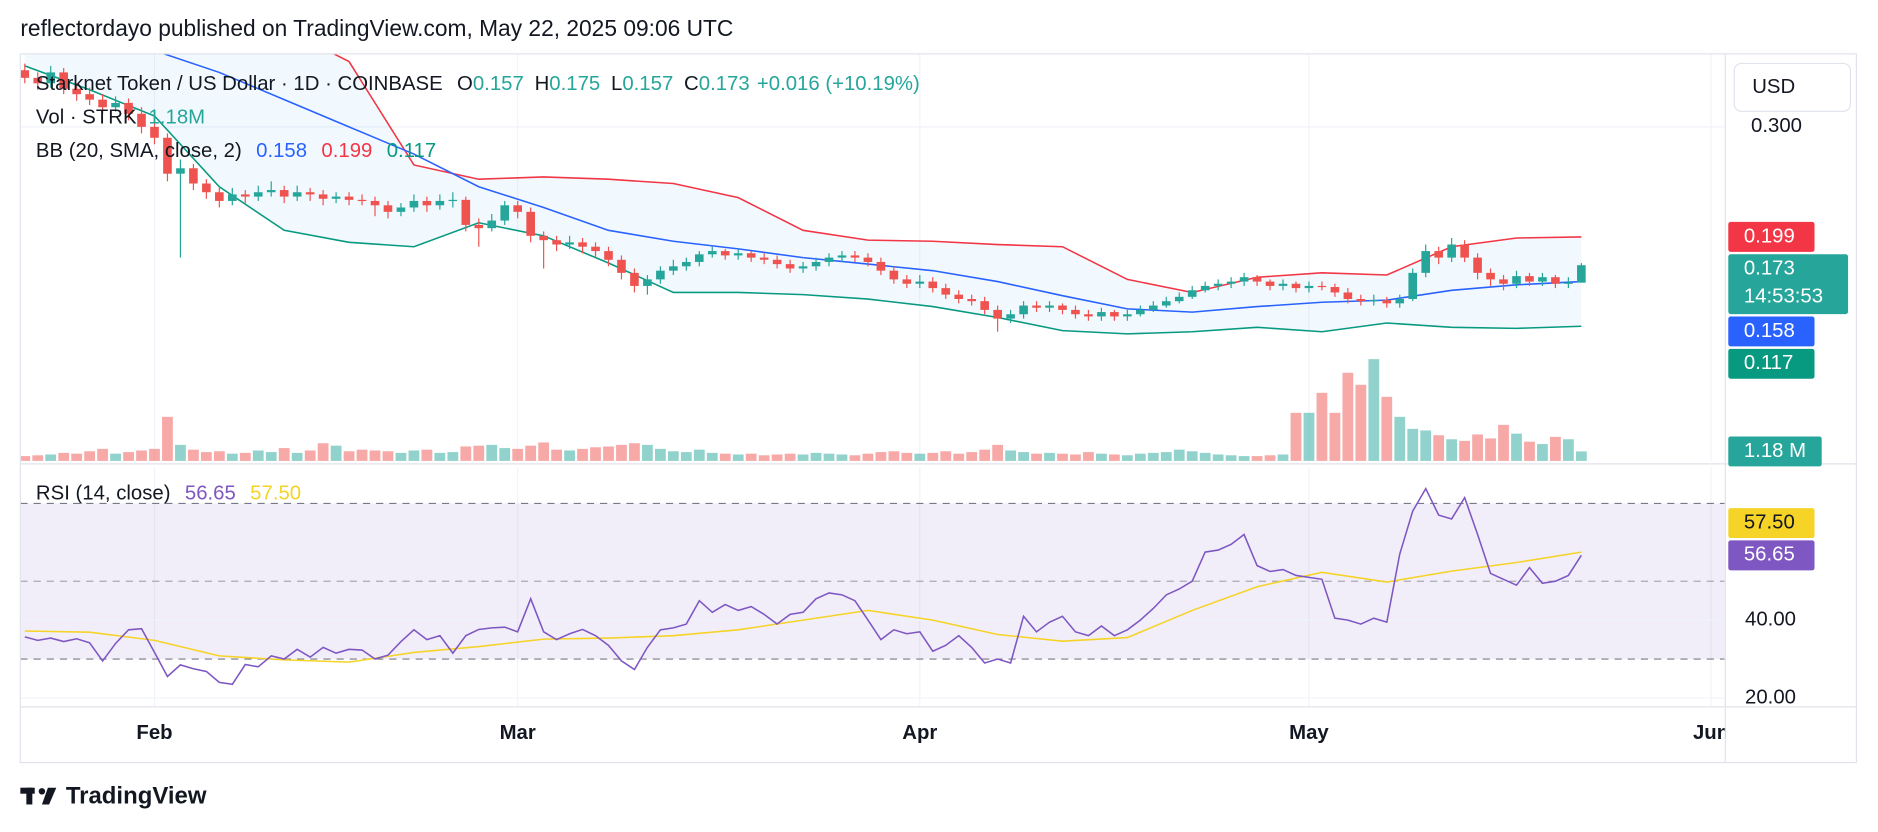 Image resolution: width=1878 pixels, height=832 pixels. I want to click on bb-basis-value: 0.158, so click(281, 151).